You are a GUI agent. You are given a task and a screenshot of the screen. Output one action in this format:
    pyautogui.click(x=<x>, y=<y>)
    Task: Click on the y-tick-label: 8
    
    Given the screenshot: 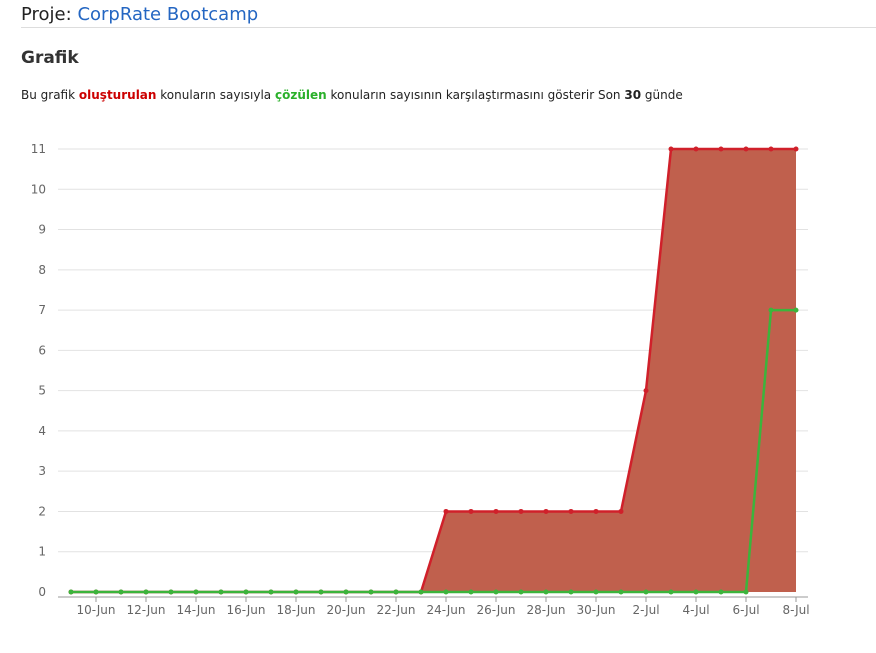 What is the action you would take?
    pyautogui.click(x=42, y=270)
    